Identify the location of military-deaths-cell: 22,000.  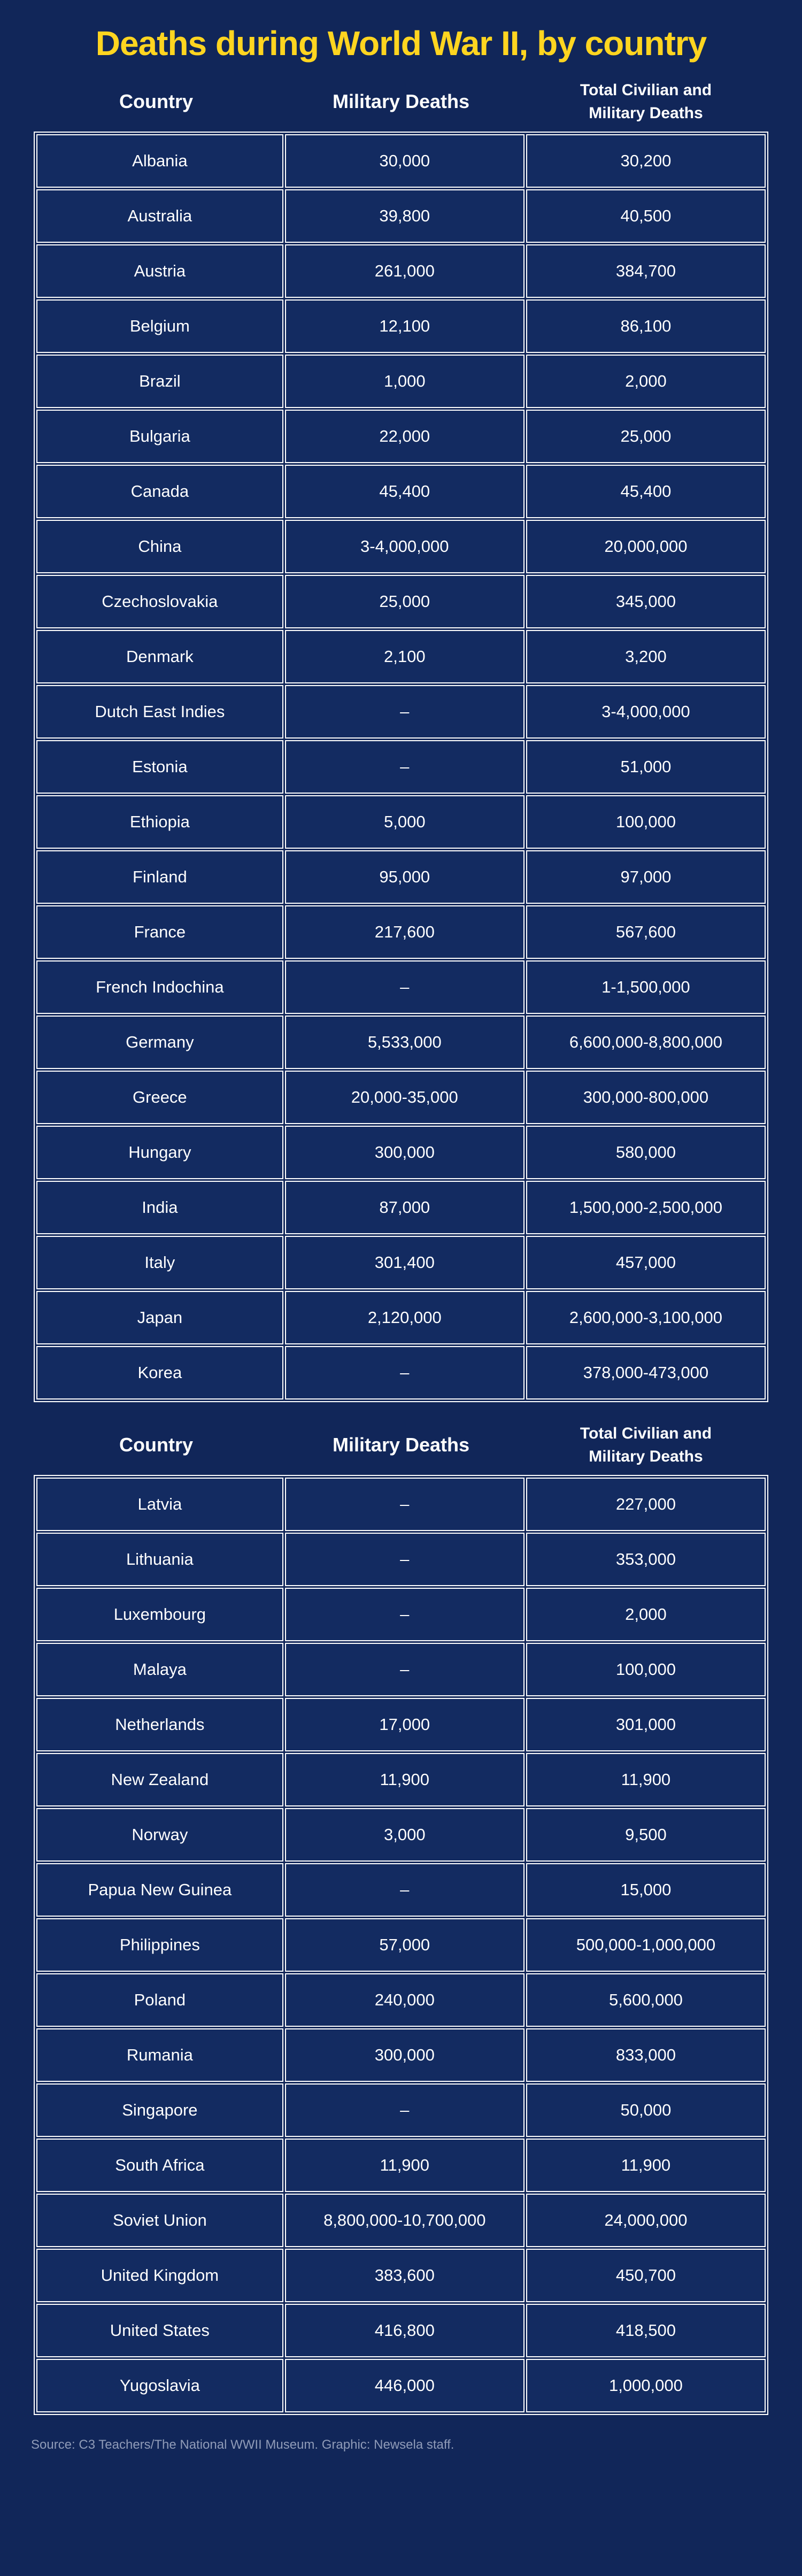
(404, 436).